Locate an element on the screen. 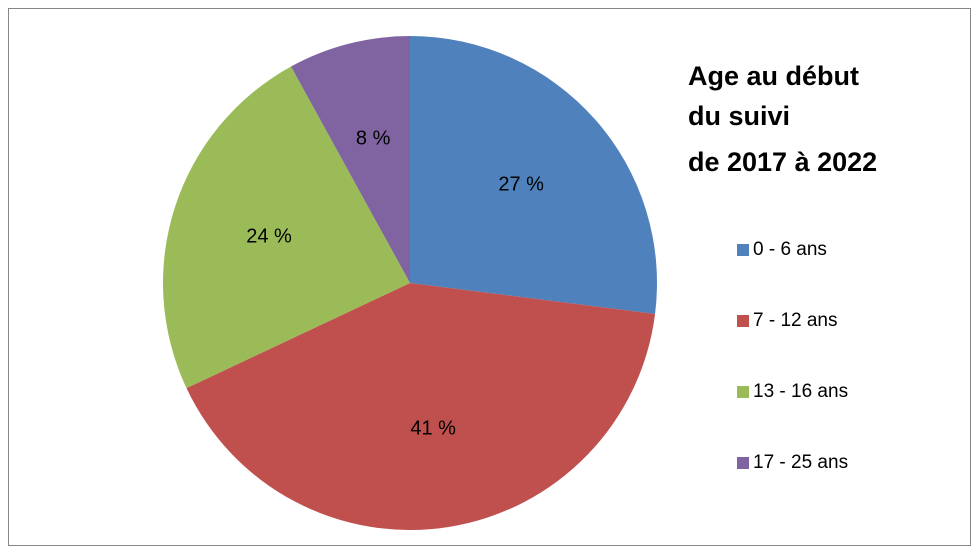 The width and height of the screenshot is (979, 554). chart-title: du suivi is located at coordinates (739, 116).